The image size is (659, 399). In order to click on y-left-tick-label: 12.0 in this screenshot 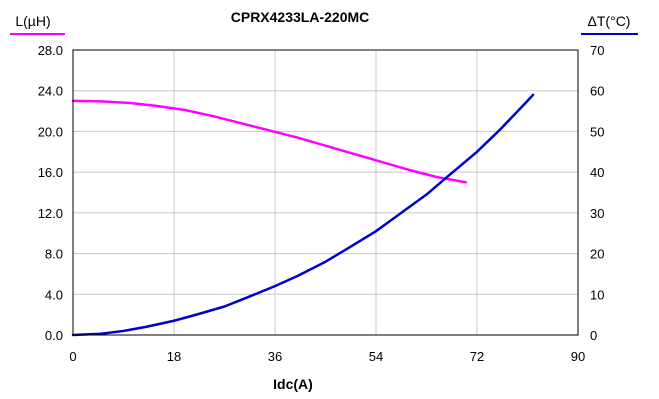, I will do `click(50, 213)`.